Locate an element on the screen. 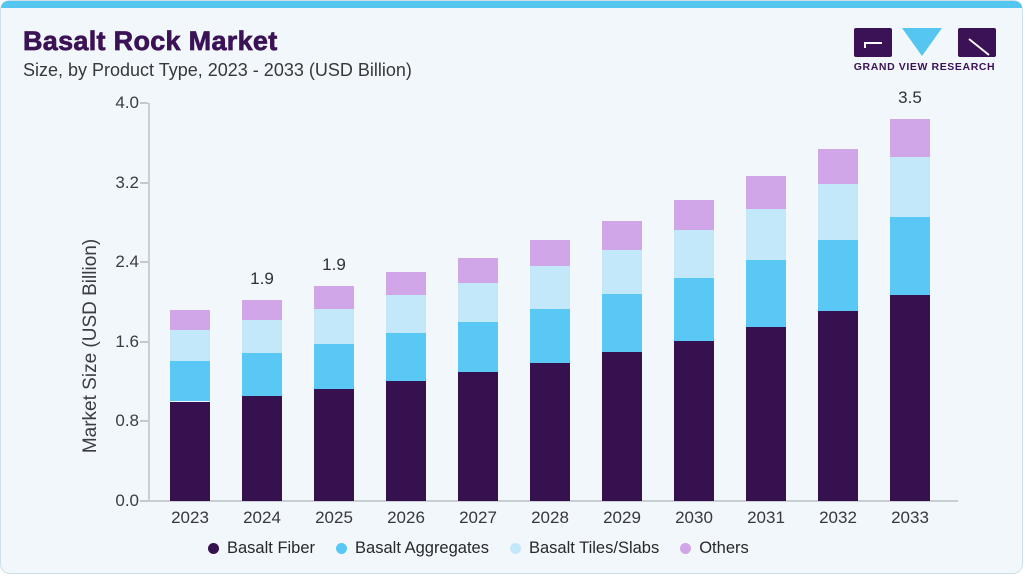  x-axis-label-2028: 2028 is located at coordinates (550, 517).